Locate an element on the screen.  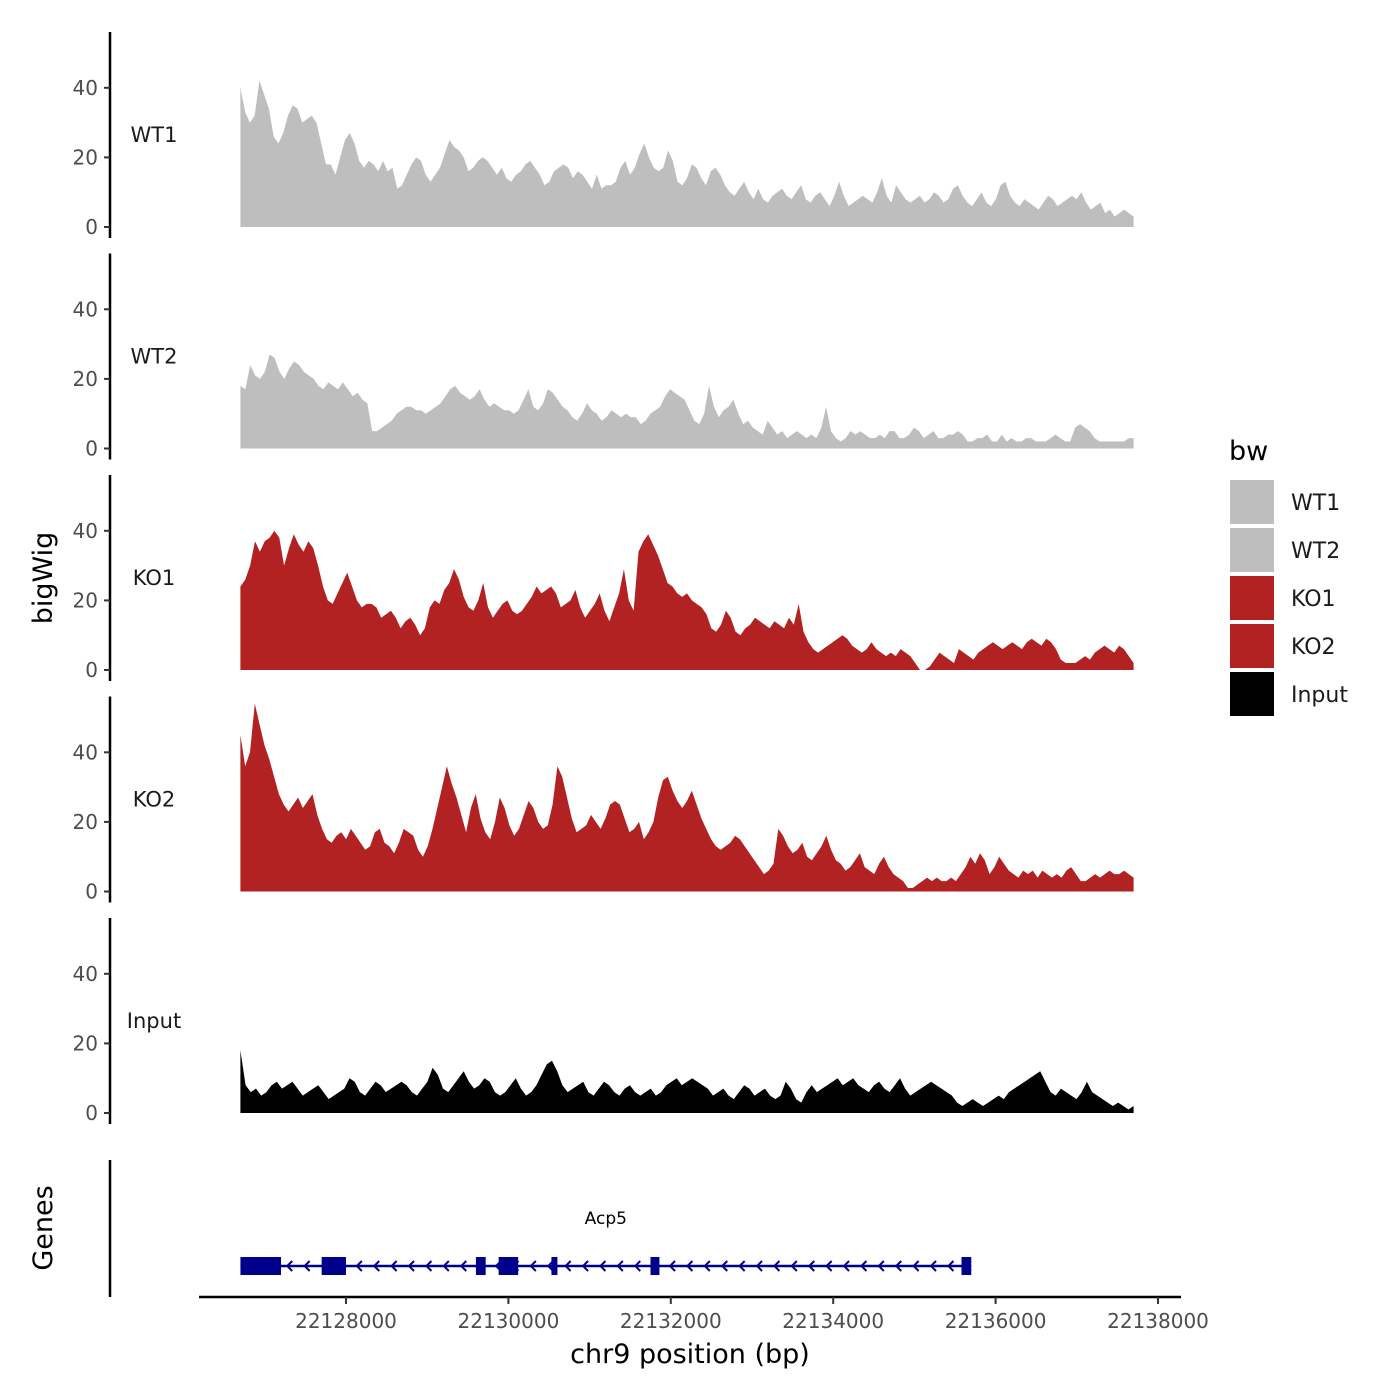
legend-item-ko1: KO1 is located at coordinates (1283, 598).